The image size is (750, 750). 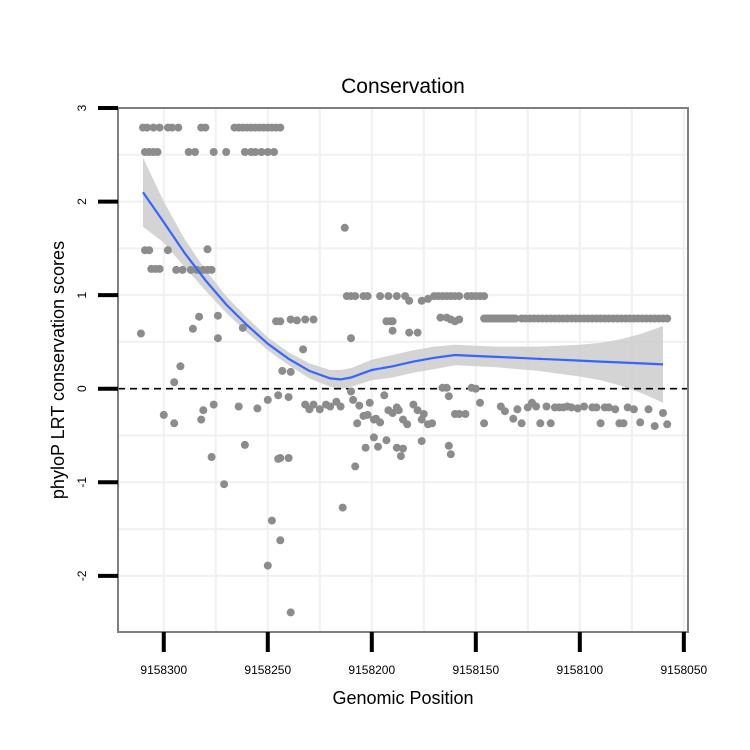 I want to click on y-axis-label: phyloP LRT conservation scores, so click(x=58, y=370).